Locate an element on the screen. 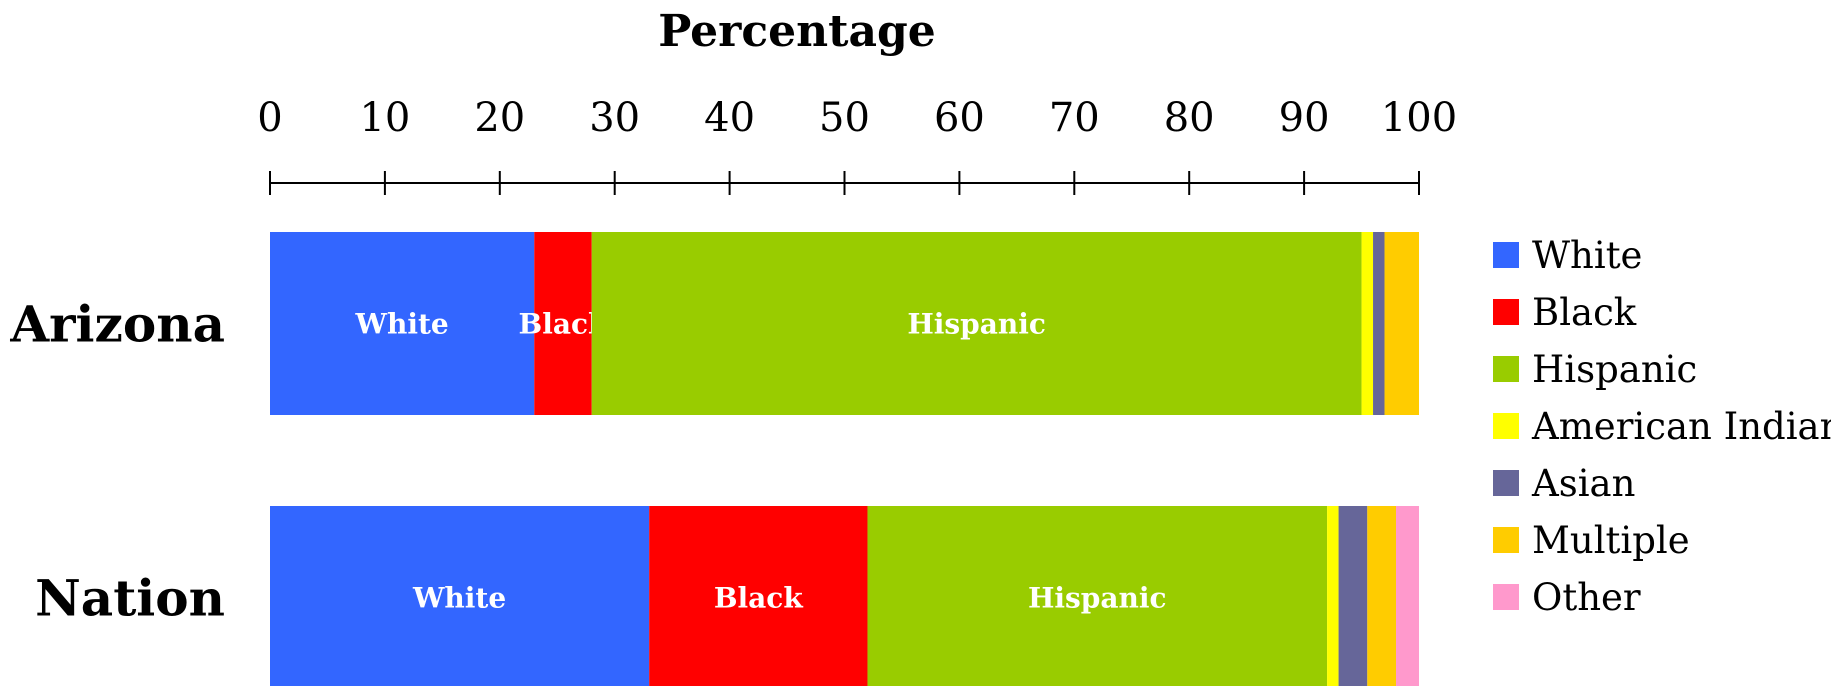 The width and height of the screenshot is (1831, 686). x-tick-label: 80 is located at coordinates (1189, 118).